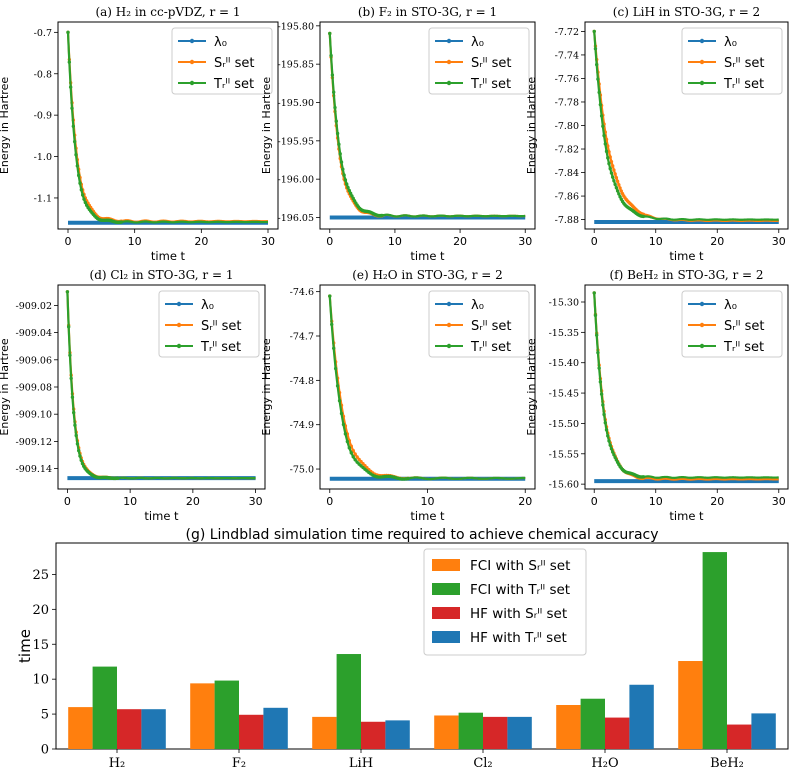 The height and width of the screenshot is (771, 797). What do you see at coordinates (268, 241) in the screenshot?
I see `panel-a-xtick-label: 30` at bounding box center [268, 241].